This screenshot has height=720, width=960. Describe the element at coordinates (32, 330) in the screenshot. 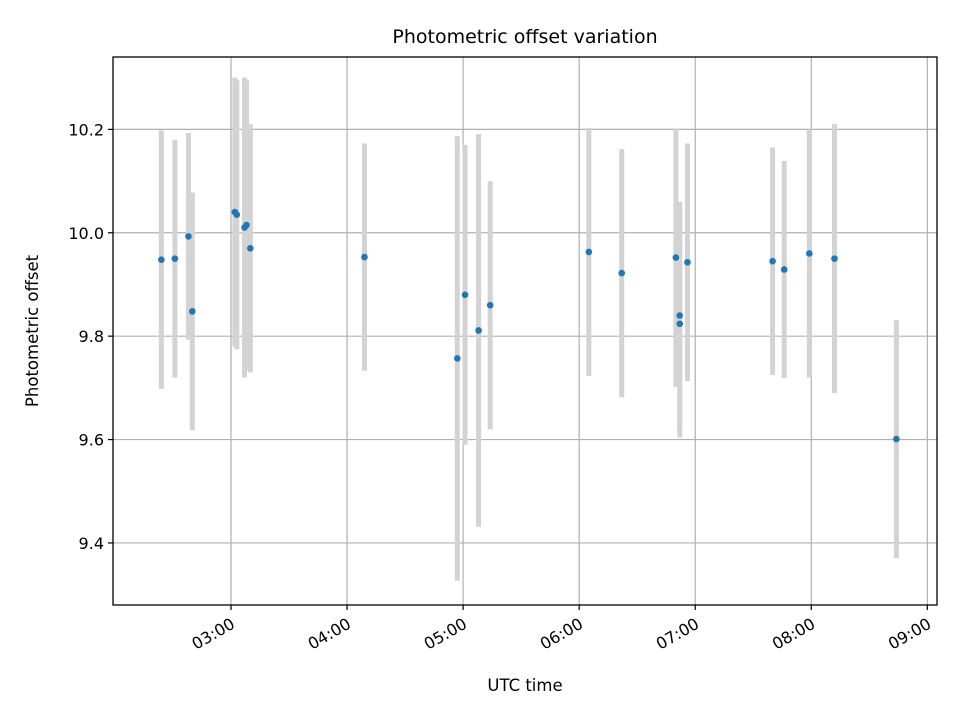

I see `y-axis-label: Photometric offset` at that location.